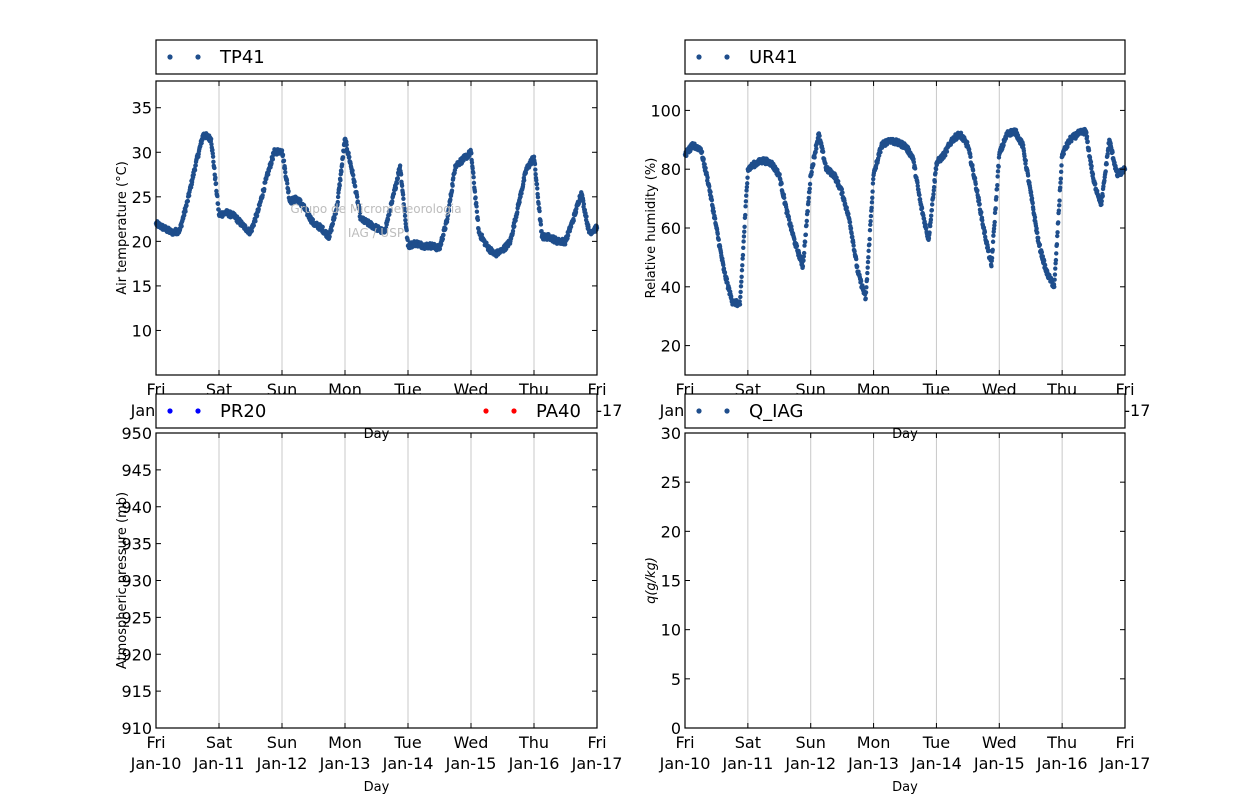  I want to click on legend: TP41, so click(376, 57).